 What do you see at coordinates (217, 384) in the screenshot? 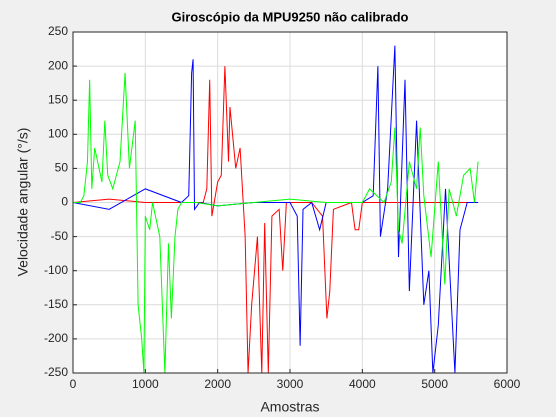
I see `x-tick-label: 2000` at bounding box center [217, 384].